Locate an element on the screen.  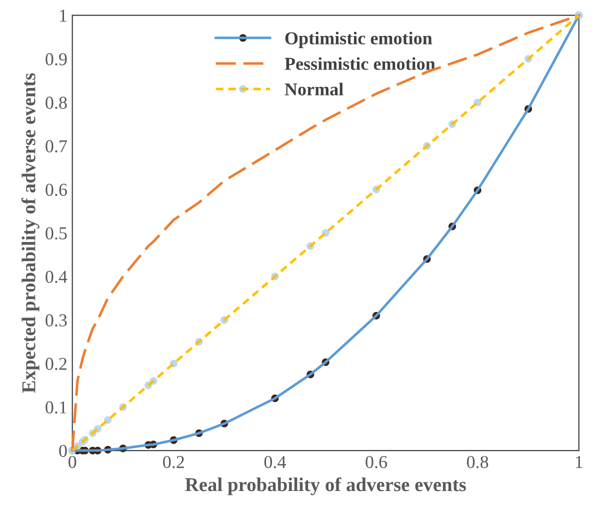
x-tick-label: 0 is located at coordinates (72, 462).